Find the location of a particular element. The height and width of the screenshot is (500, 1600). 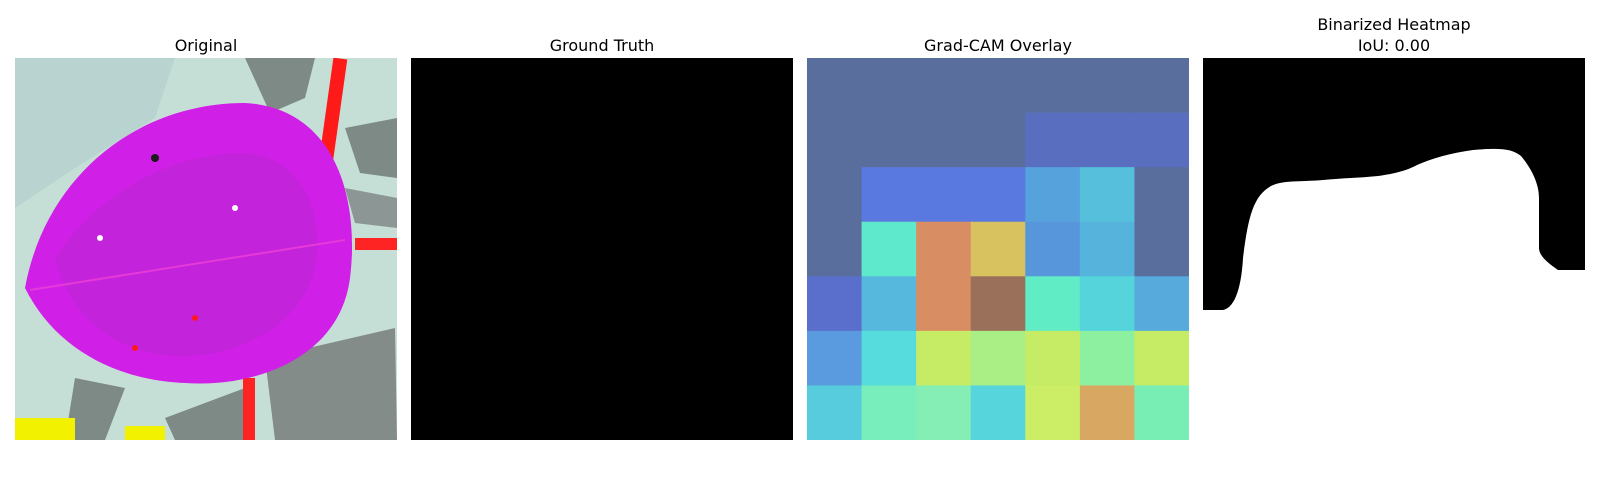

original-panel-title: Original is located at coordinates (206, 45).